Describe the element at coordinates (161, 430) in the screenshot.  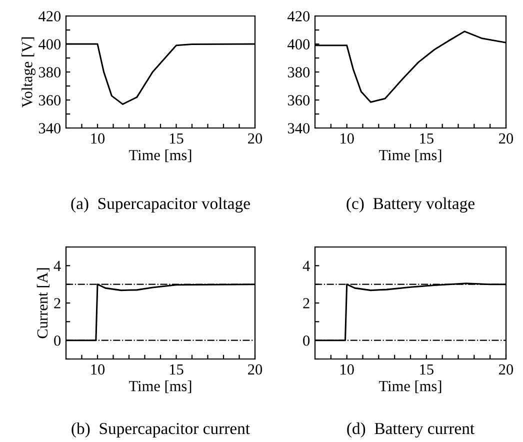
I see `text: (b) Supercapacitor current` at that location.